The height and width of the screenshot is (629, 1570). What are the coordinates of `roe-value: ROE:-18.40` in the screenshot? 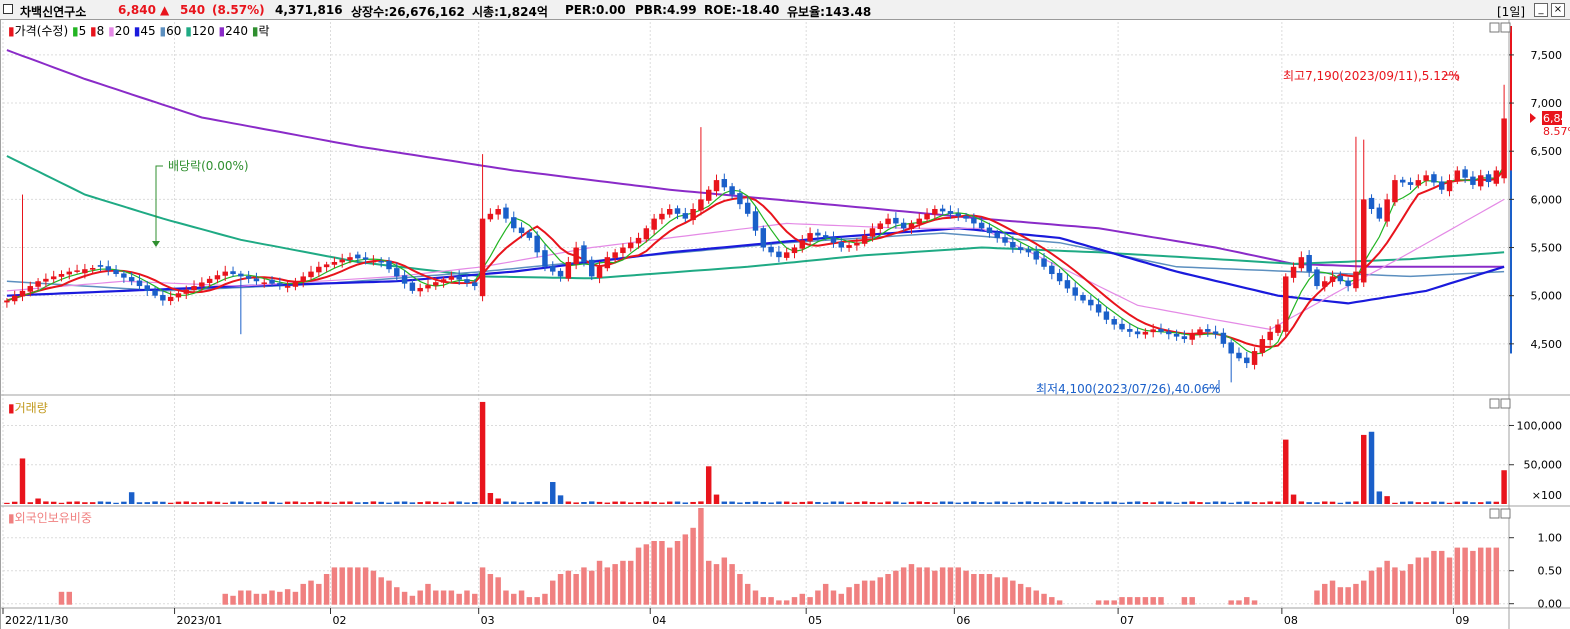 It's located at (742, 10).